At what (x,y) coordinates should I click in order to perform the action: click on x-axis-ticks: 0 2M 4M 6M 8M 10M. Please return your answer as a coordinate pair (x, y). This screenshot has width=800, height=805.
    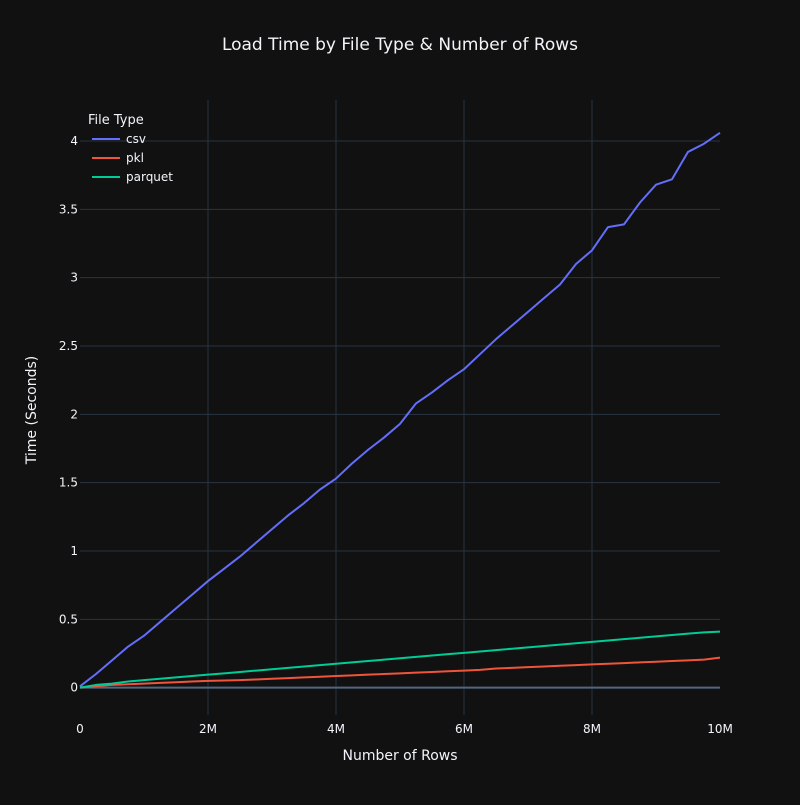
    Looking at the image, I should click on (404, 729).